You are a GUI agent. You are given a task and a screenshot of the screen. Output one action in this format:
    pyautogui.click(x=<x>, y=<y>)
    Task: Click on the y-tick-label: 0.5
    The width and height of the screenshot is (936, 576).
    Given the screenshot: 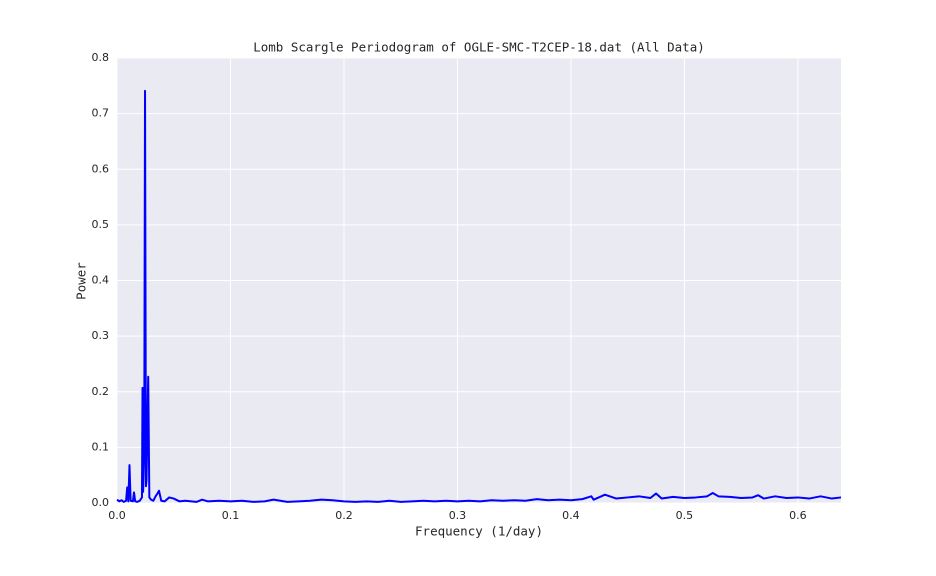 What is the action you would take?
    pyautogui.click(x=101, y=224)
    